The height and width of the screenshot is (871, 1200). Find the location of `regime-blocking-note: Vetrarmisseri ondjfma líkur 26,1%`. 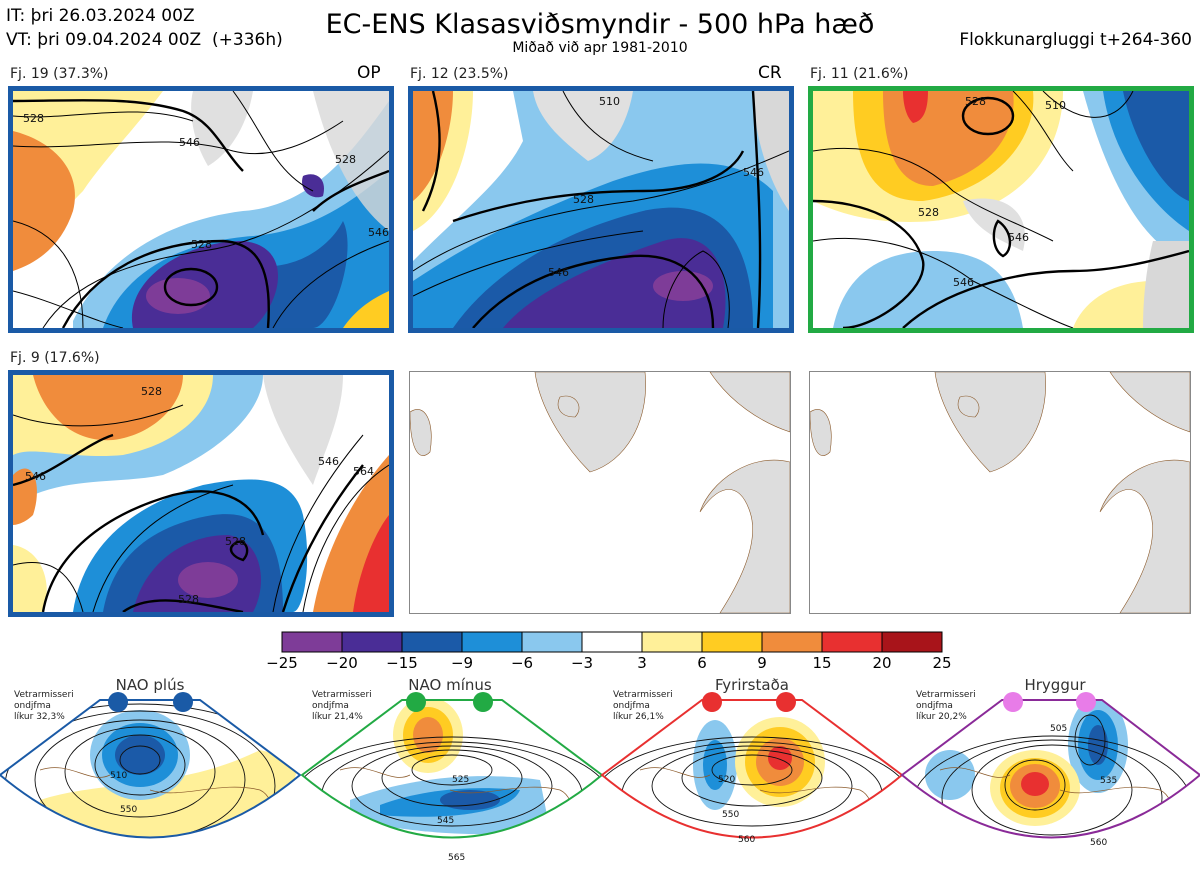

regime-blocking-note: Vetrarmisseri ondjfma líkur 26,1% is located at coordinates (643, 706).